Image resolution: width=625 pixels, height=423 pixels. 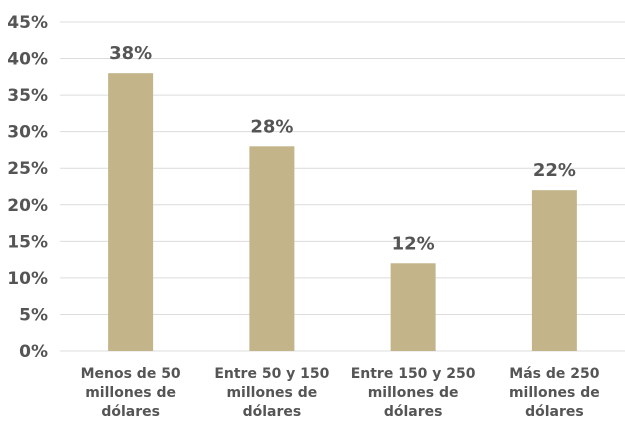 I want to click on data-label: 38%, so click(x=130, y=53).